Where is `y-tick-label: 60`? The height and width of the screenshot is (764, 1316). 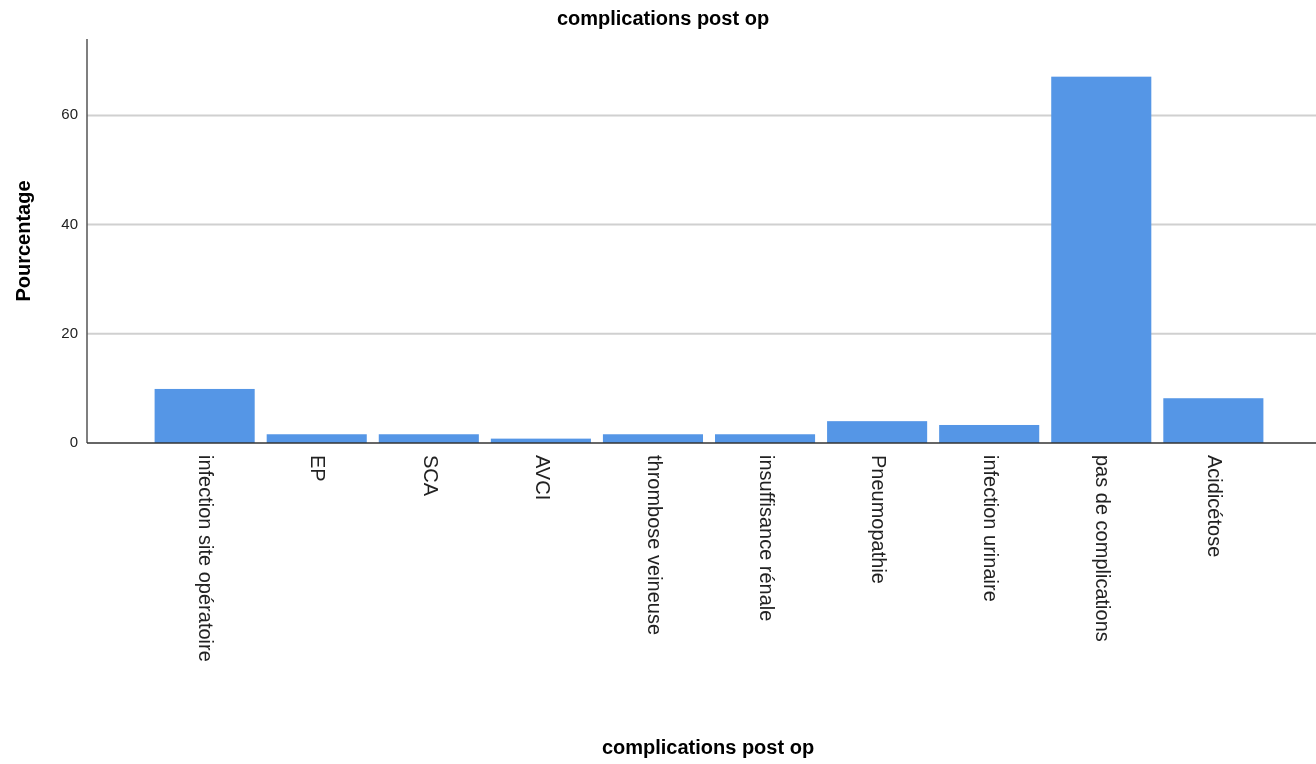
y-tick-label: 60 is located at coordinates (69, 114).